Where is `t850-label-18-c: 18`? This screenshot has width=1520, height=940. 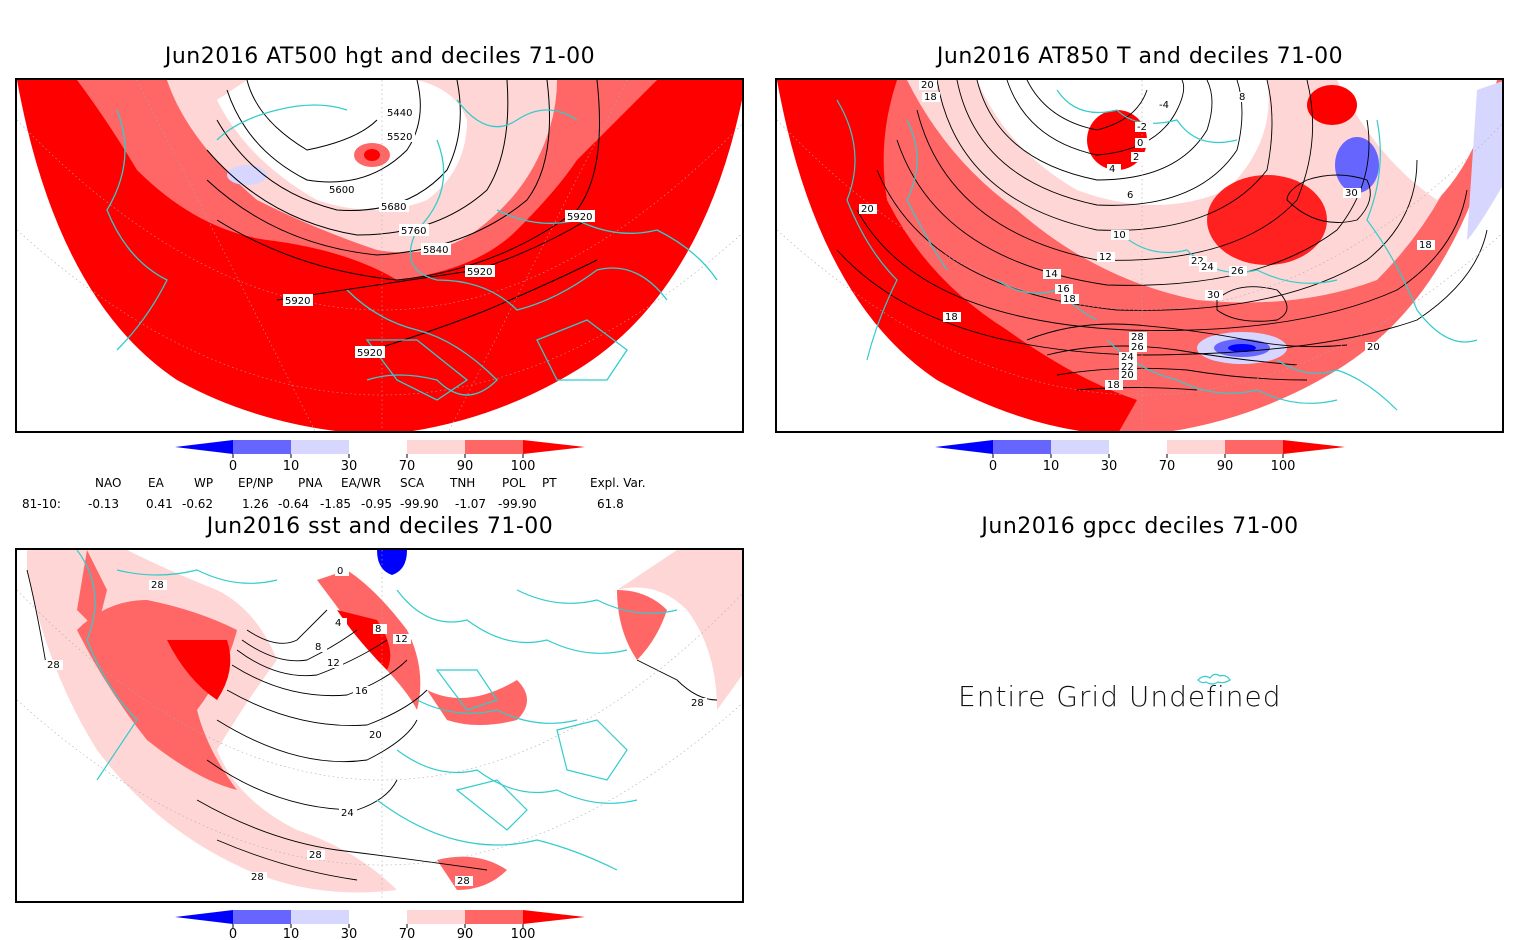 t850-label-18-c: 18 is located at coordinates (1114, 385).